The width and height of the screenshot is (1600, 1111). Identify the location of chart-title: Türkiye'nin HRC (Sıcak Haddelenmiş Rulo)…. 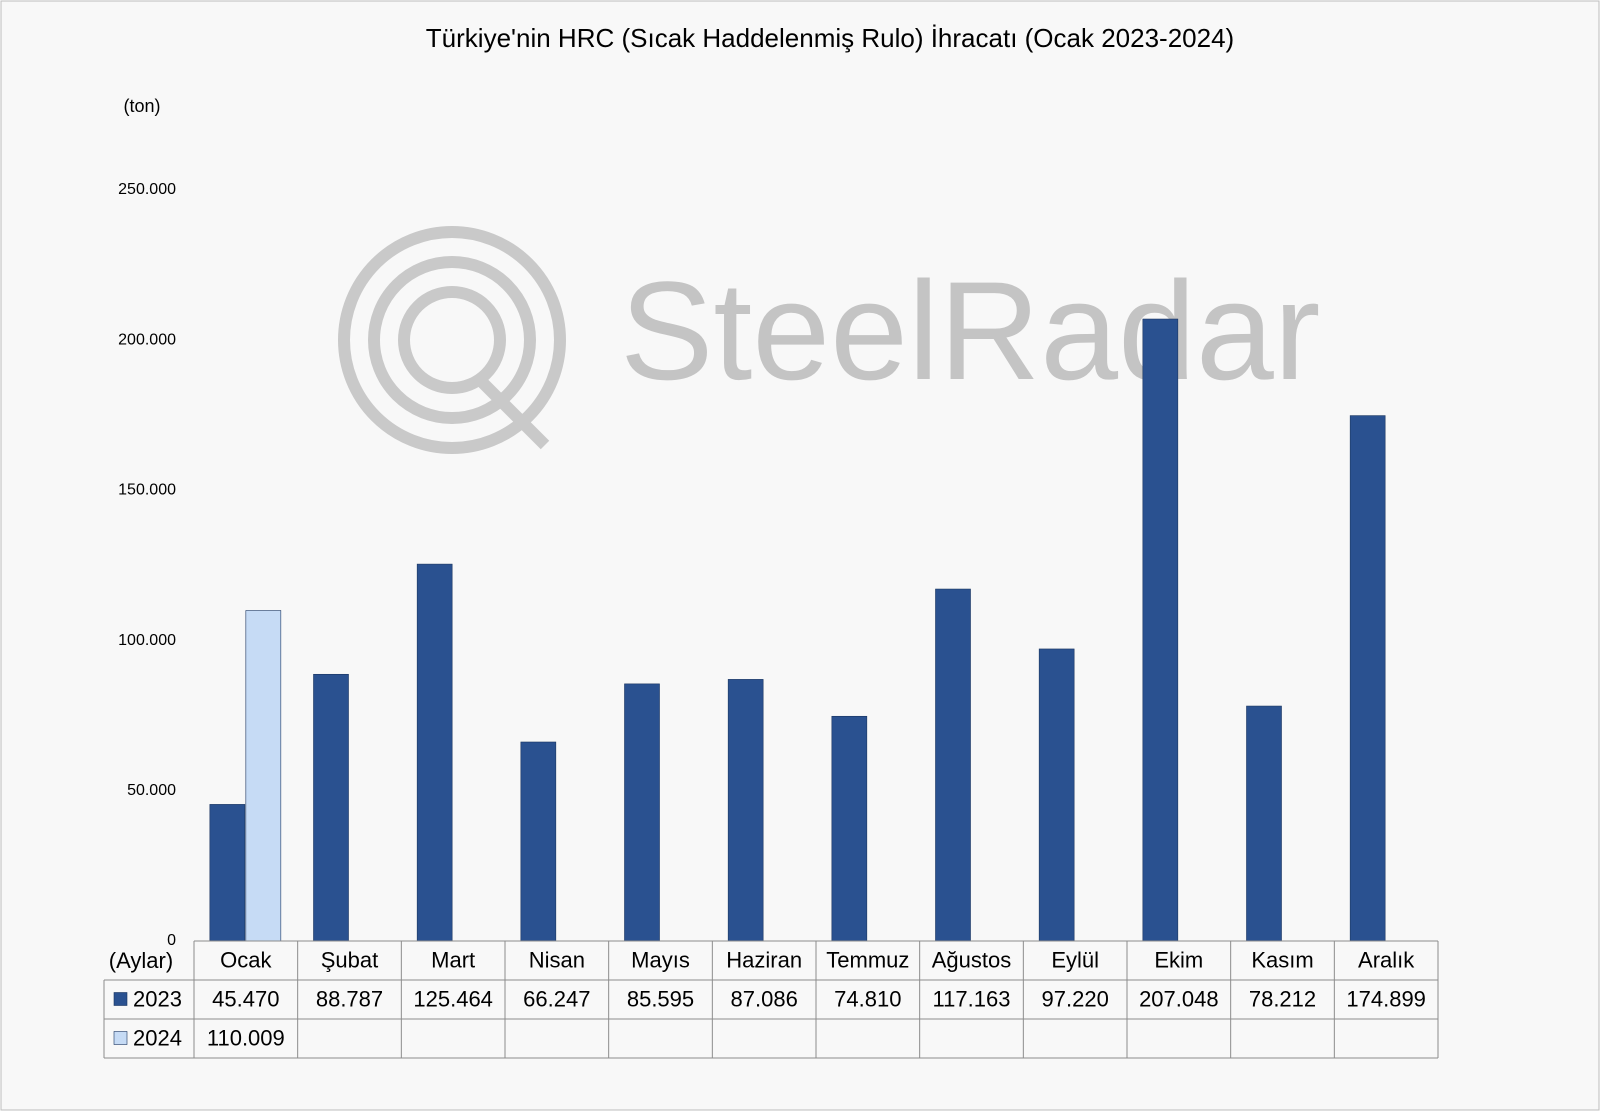
(830, 38).